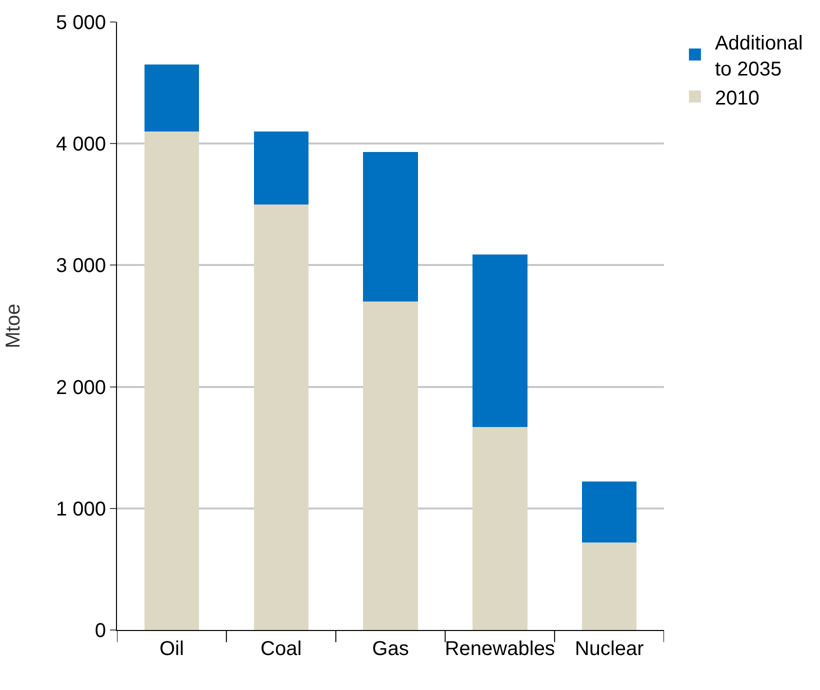  What do you see at coordinates (100, 631) in the screenshot?
I see `y-tick-label: 0` at bounding box center [100, 631].